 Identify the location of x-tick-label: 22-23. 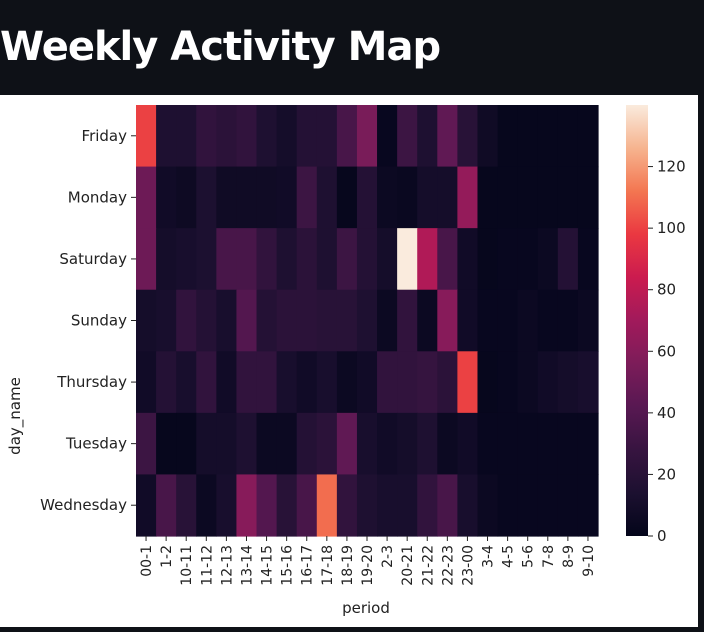
(448, 565).